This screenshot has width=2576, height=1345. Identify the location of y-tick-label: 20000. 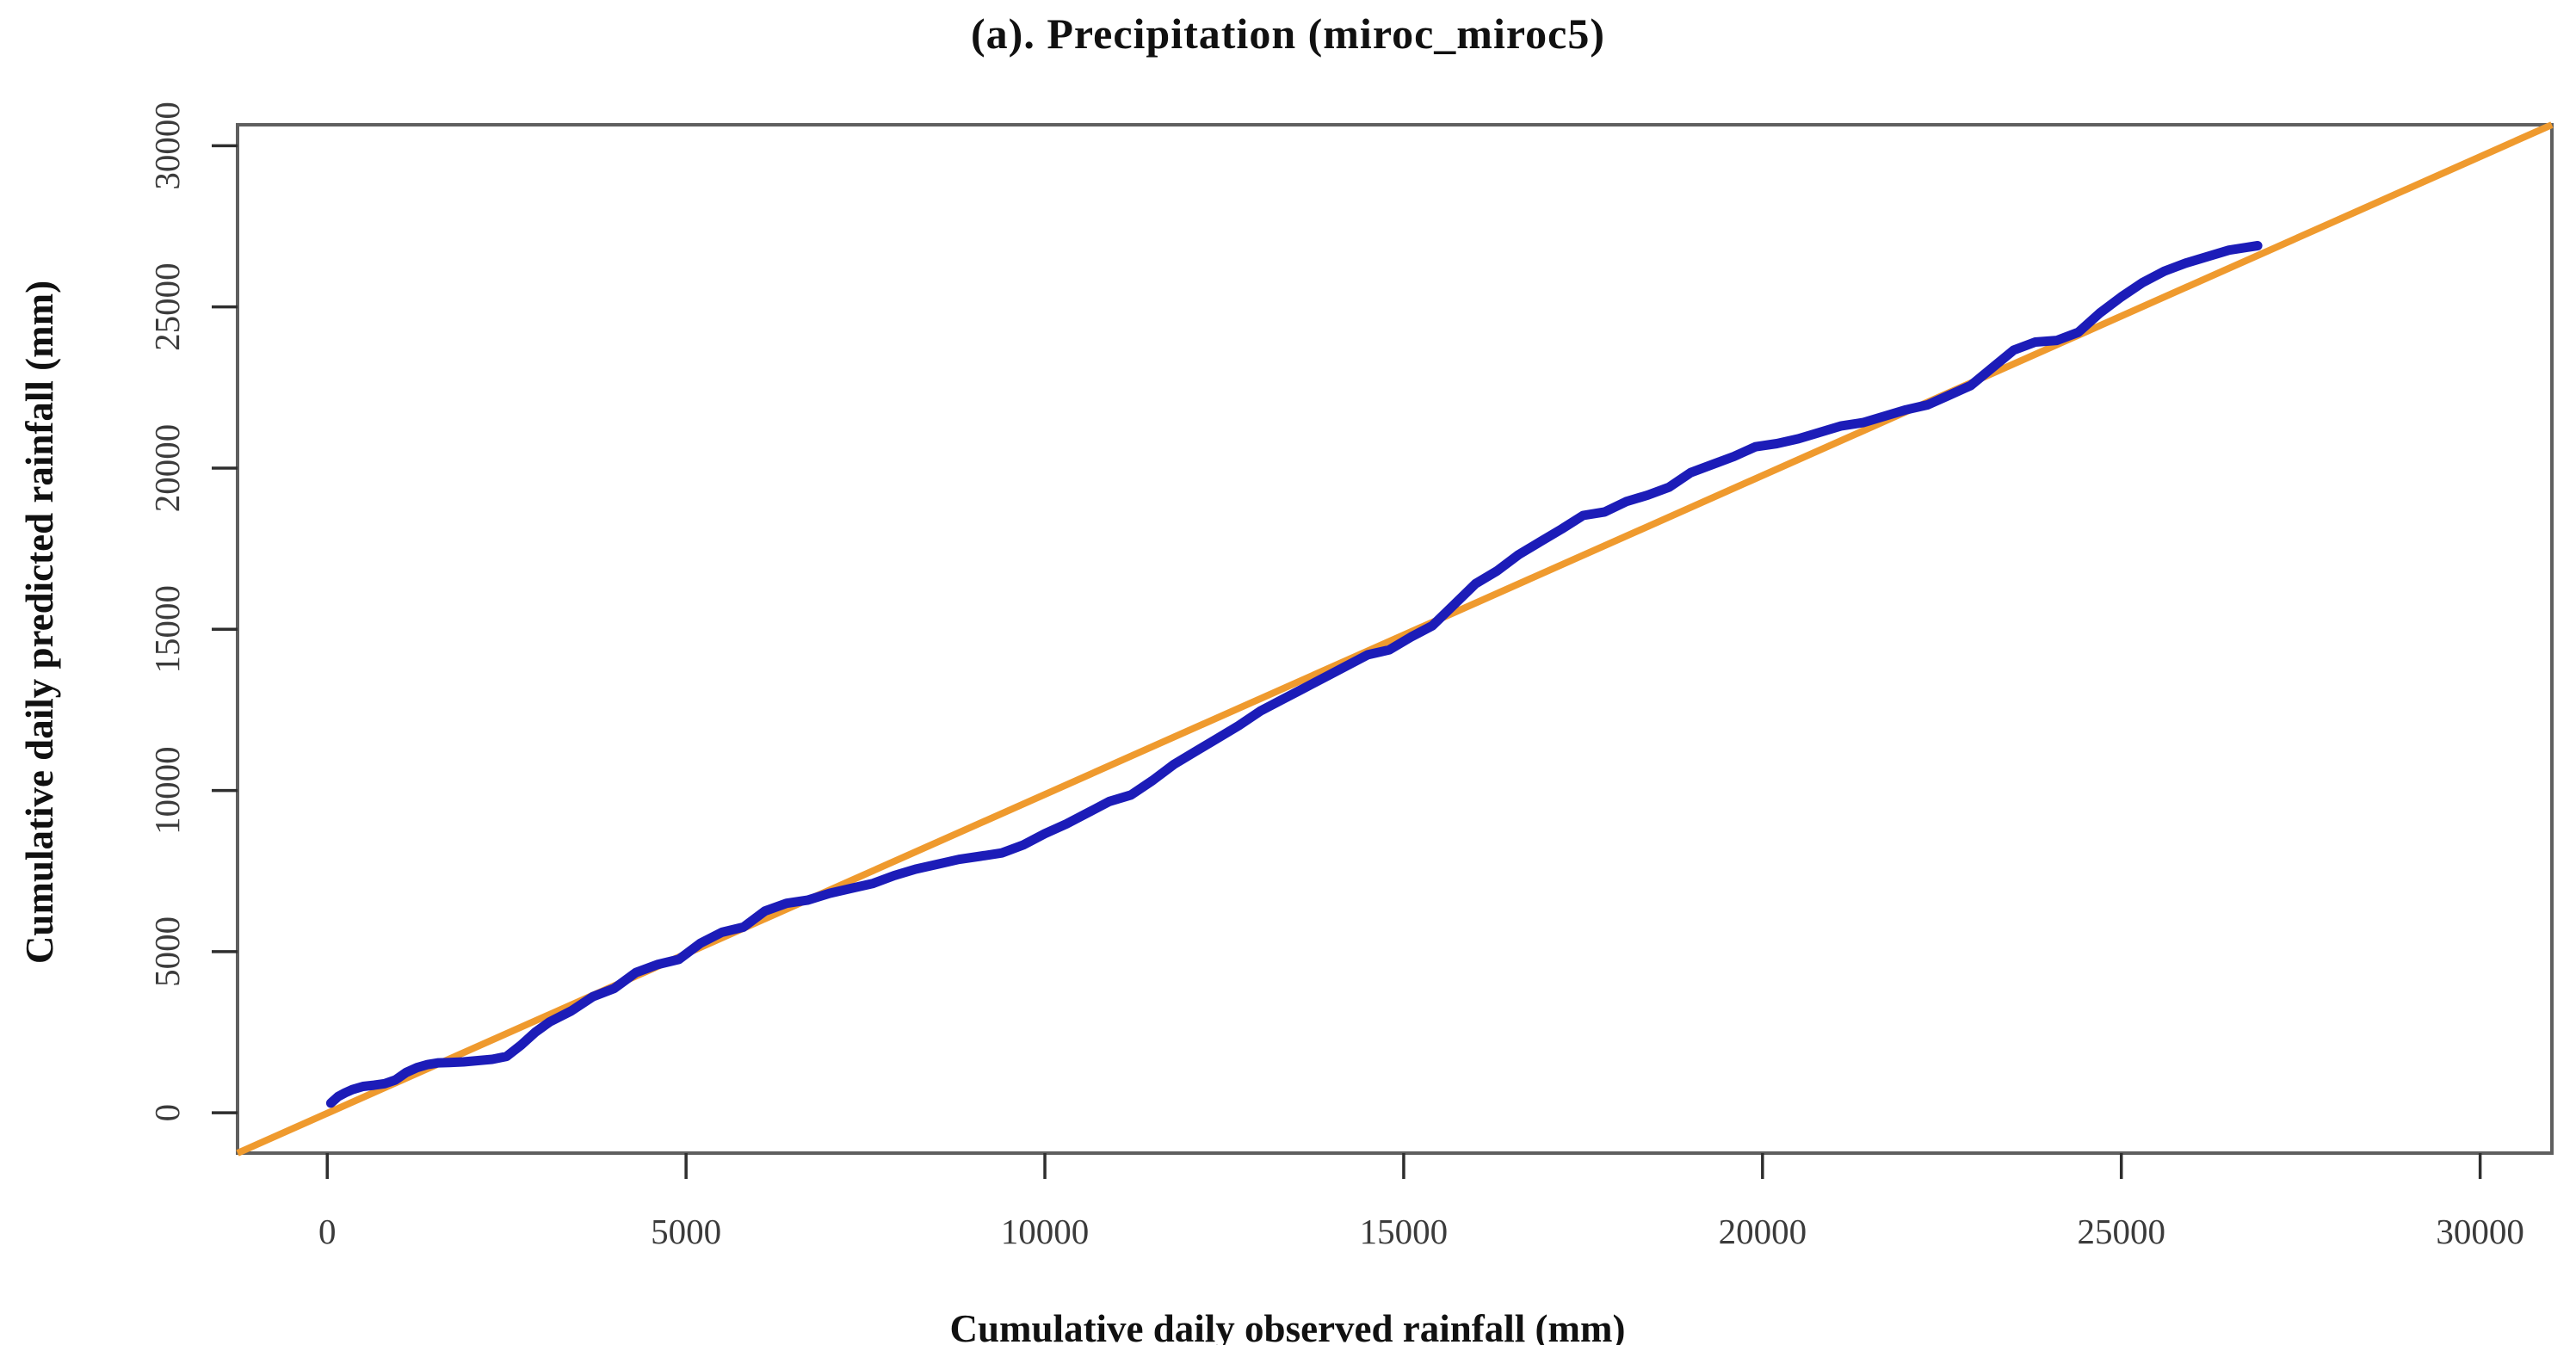
(167, 469).